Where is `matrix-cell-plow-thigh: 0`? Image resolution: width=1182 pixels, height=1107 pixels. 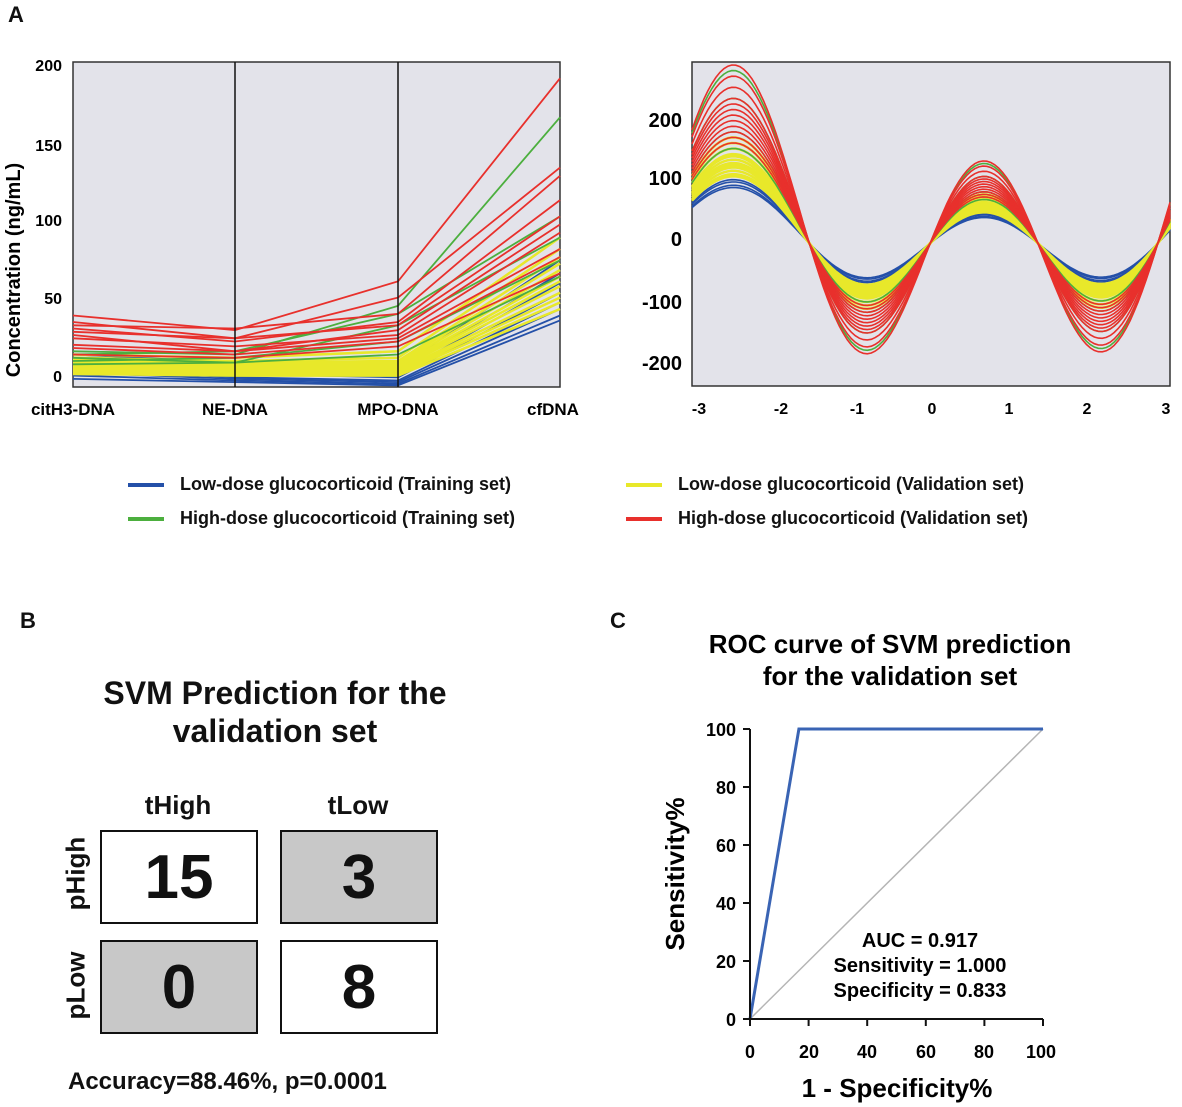 matrix-cell-plow-thigh: 0 is located at coordinates (179, 987).